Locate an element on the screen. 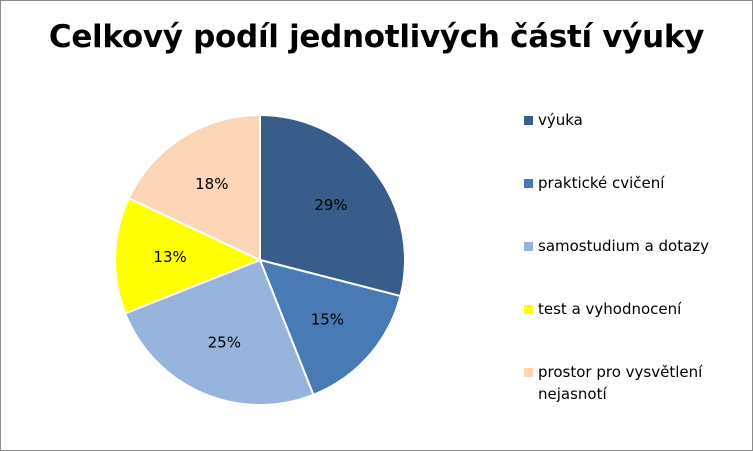 The width and height of the screenshot is (753, 451). legend-label: prostor pro vysvětlení nejasnotí is located at coordinates (620, 383).